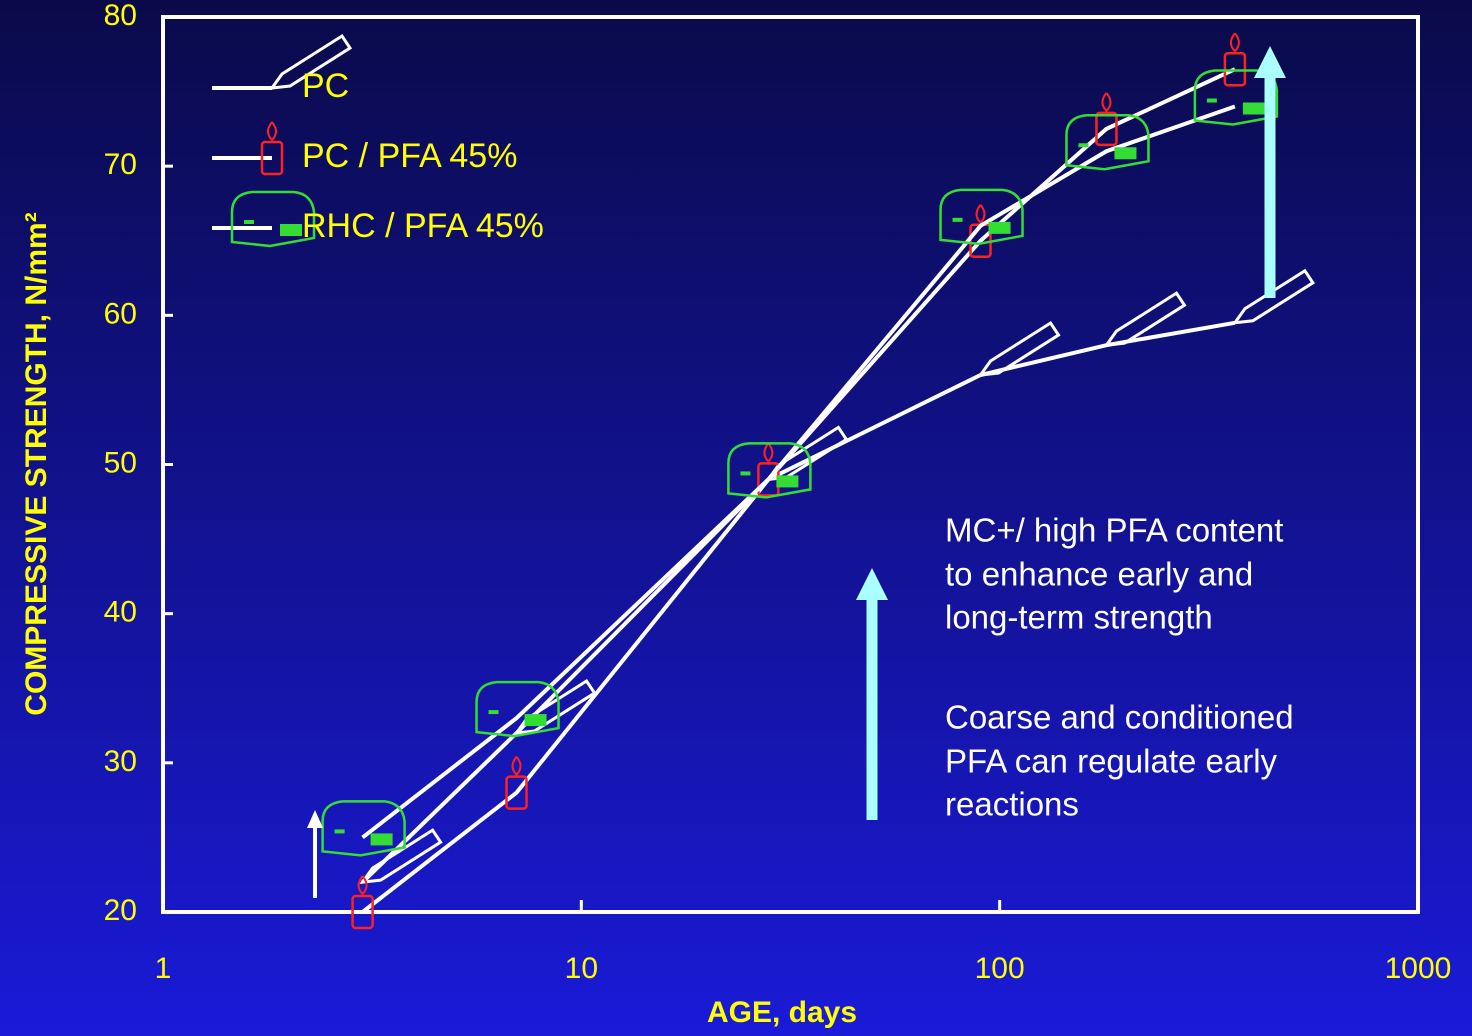  I want to click on annotation-line: PFA can regulate early, so click(1111, 761).